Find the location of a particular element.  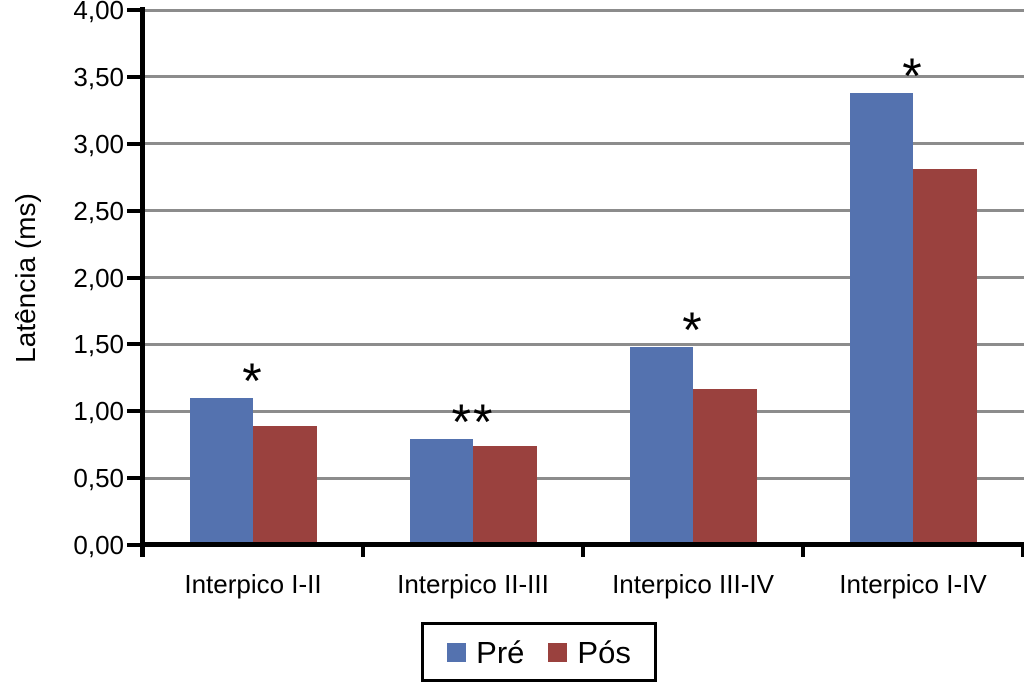

legend-item-pre: Pré is located at coordinates (485, 652).